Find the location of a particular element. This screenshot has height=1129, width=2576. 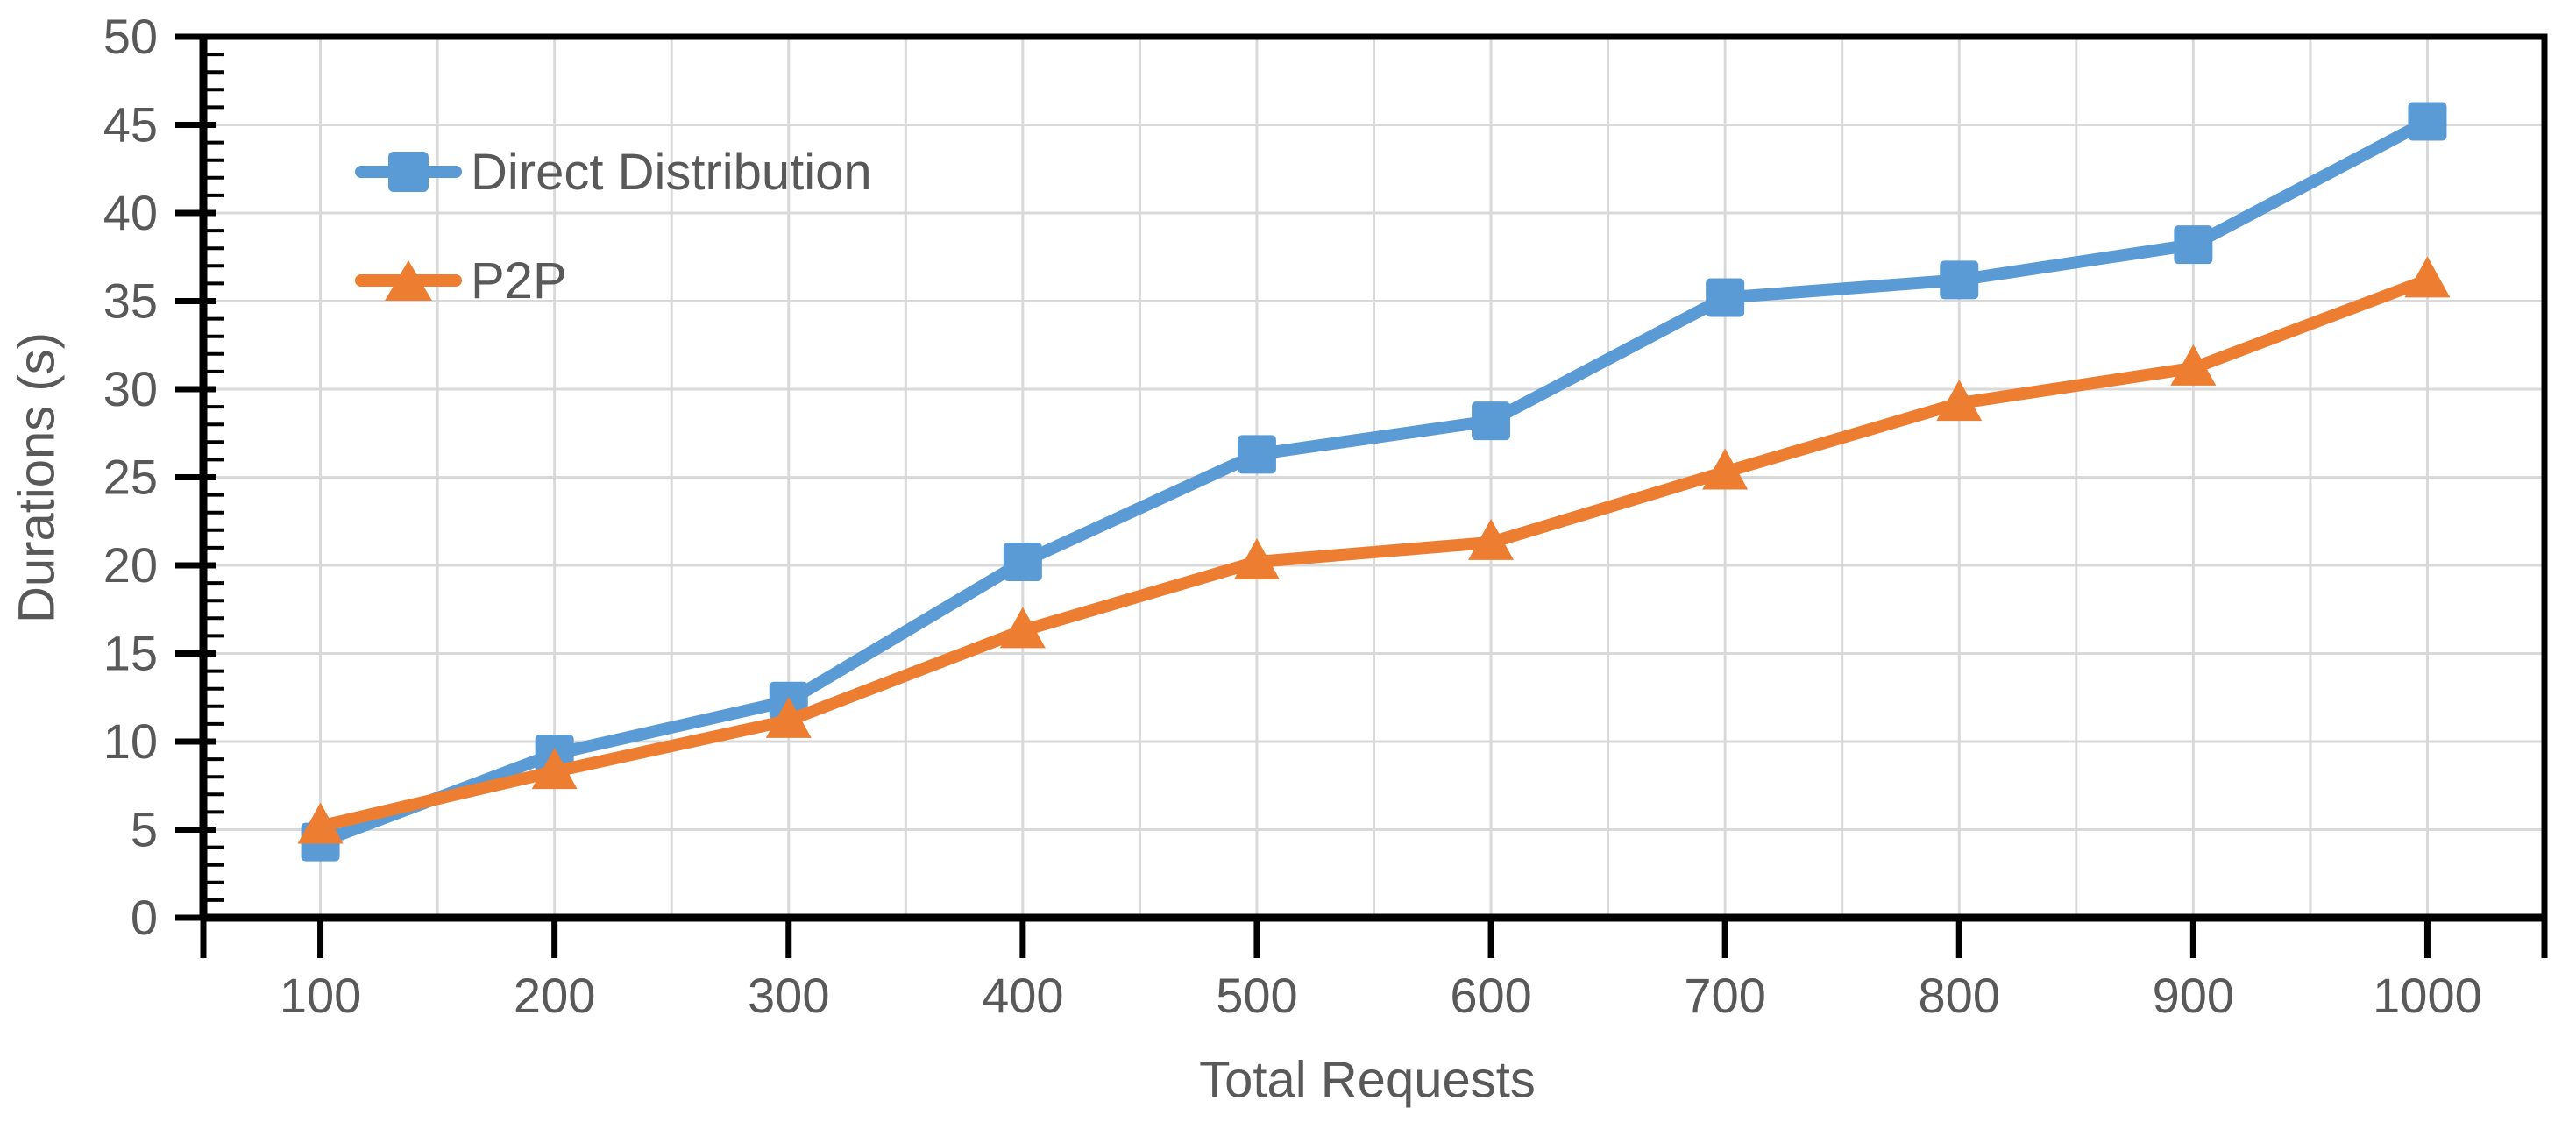

x-tick-label: 900 is located at coordinates (2193, 996).